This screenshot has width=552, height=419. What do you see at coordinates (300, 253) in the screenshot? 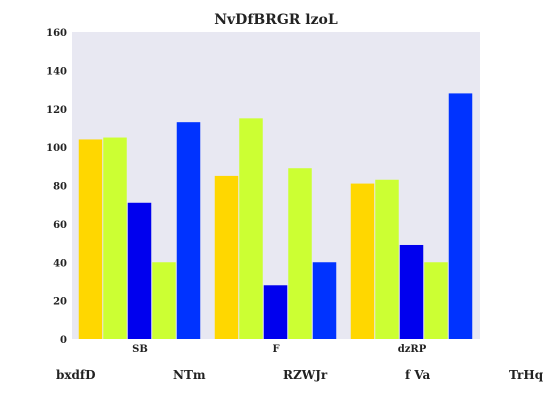
I see `bar-f-va-f` at bounding box center [300, 253].